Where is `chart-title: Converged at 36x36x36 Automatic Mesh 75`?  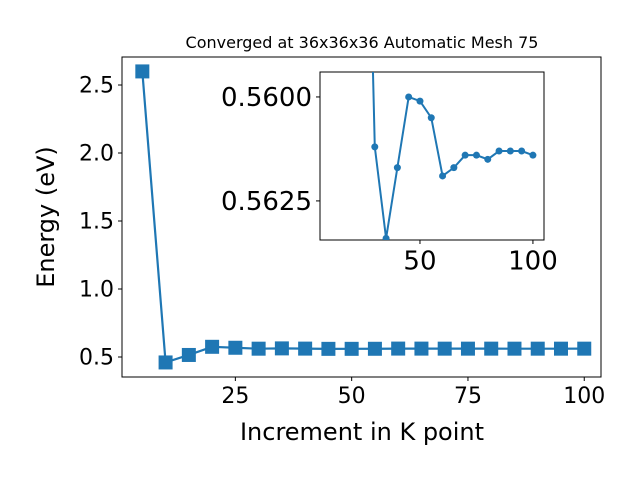
chart-title: Converged at 36x36x36 Automatic Mesh 75 is located at coordinates (362, 42).